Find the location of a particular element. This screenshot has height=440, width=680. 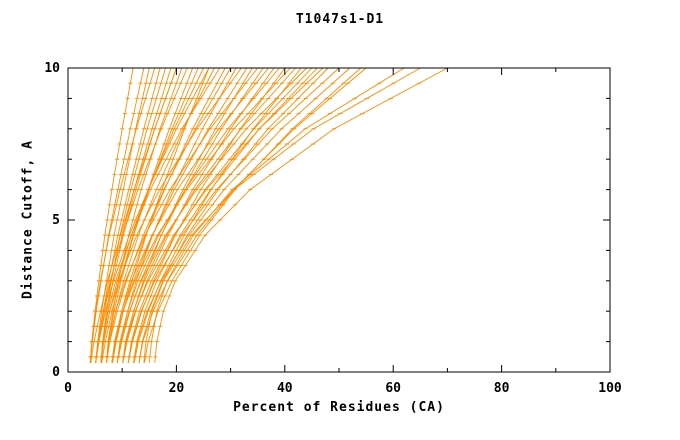

chart-title: T1047s1-D1 is located at coordinates (340, 19).